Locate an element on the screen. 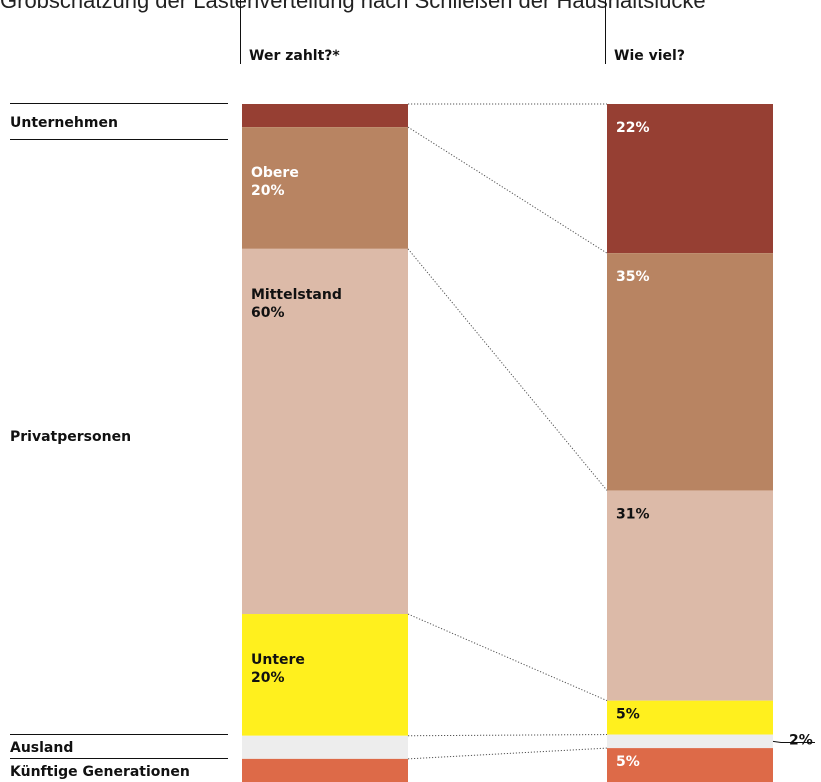 The height and width of the screenshot is (782, 821). left-bar-ausland is located at coordinates (325, 747).